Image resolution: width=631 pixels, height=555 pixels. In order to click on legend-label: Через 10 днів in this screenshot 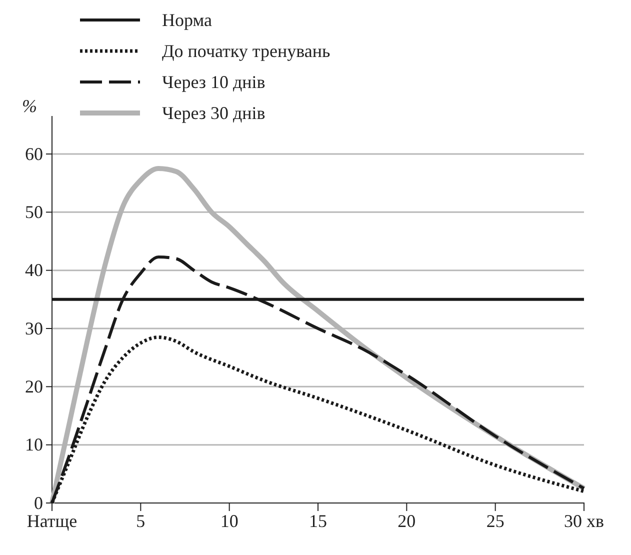, I will do `click(214, 82)`.